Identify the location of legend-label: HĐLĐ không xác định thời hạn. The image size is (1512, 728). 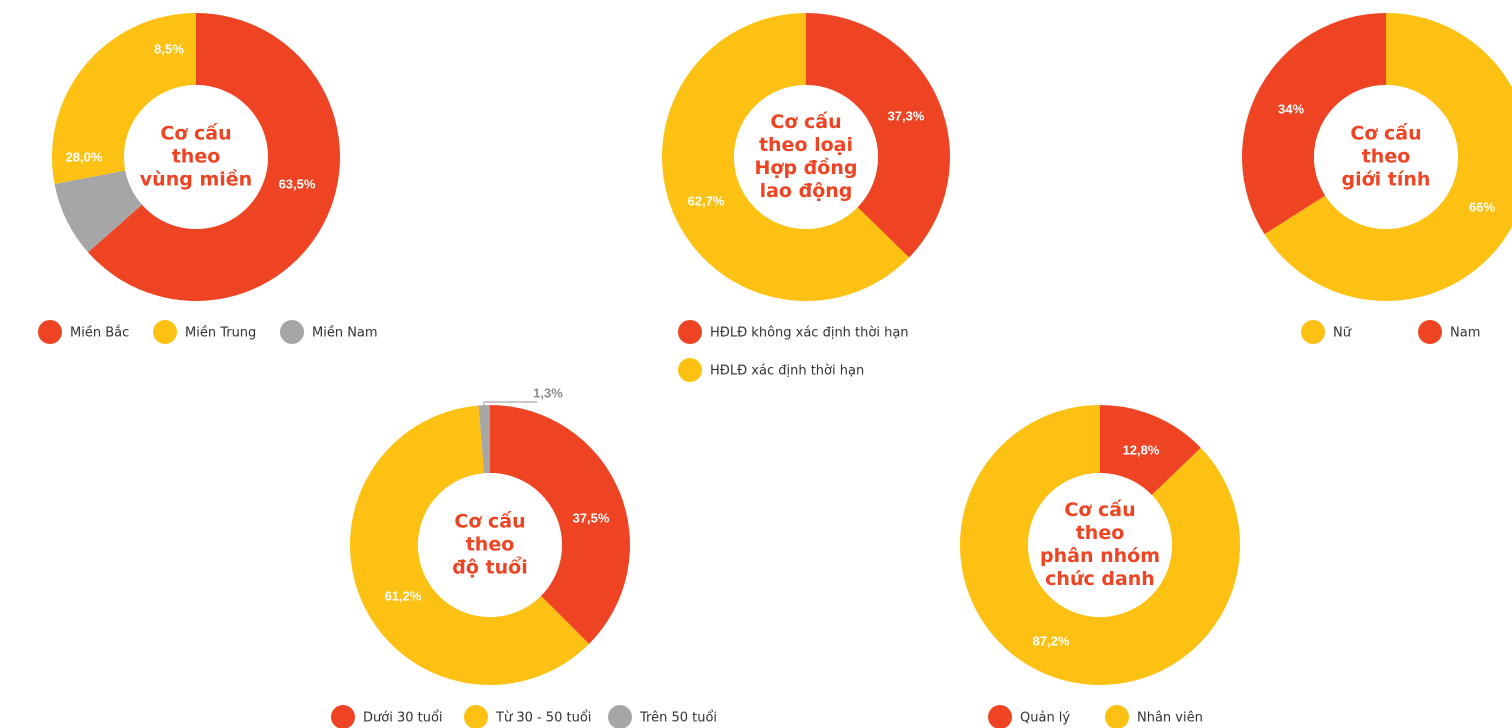
(809, 333).